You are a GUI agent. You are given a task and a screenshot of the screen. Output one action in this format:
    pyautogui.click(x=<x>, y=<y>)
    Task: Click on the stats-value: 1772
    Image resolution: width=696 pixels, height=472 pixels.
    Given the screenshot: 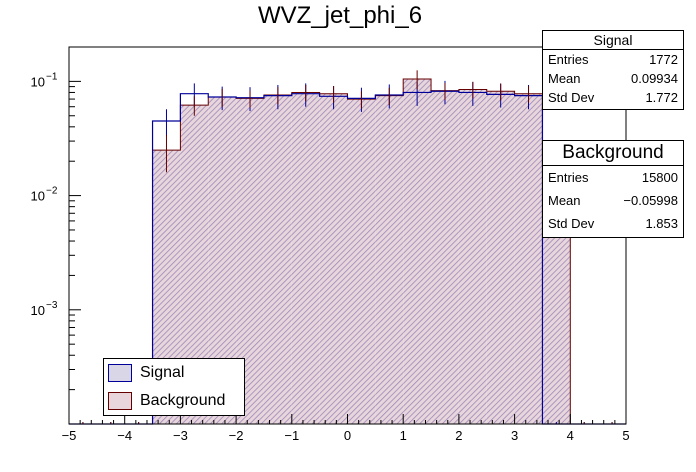 What is the action you would take?
    pyautogui.click(x=663, y=59)
    